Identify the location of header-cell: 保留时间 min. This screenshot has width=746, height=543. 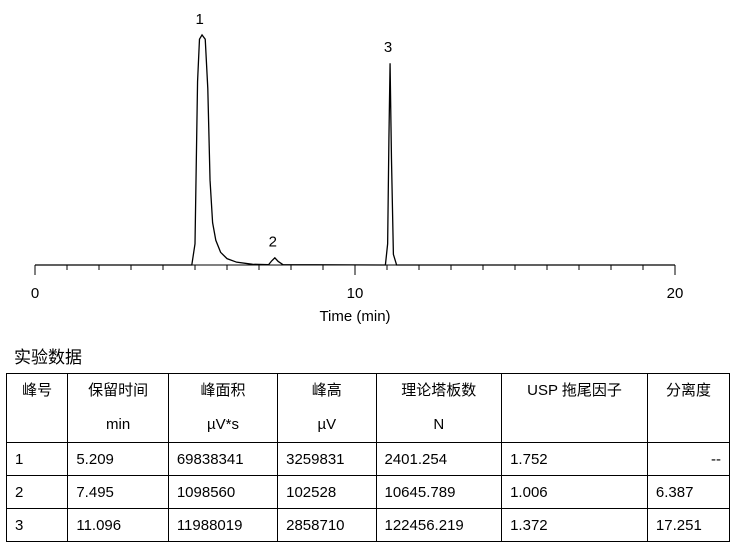
(118, 408).